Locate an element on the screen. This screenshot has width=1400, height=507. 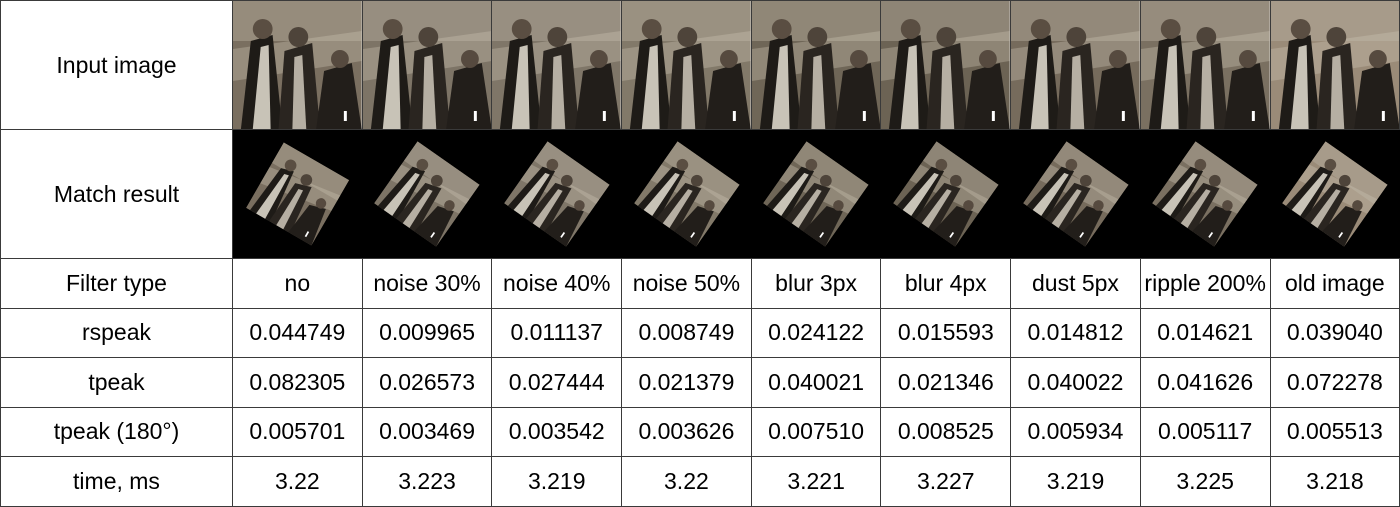
tpeak-cell-9: 0.072278 is located at coordinates (1334, 382).